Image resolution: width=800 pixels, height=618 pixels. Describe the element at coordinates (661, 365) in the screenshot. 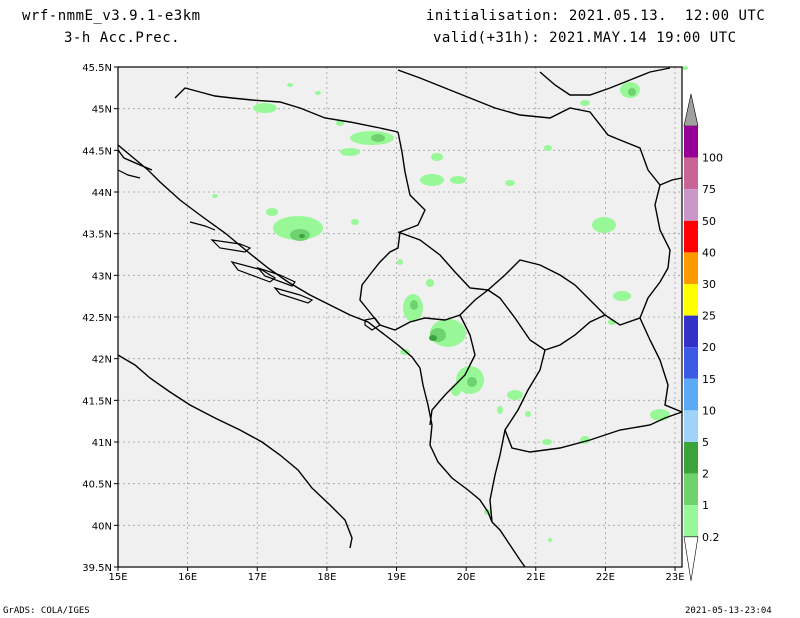

I see `bulgaria-west-border` at that location.